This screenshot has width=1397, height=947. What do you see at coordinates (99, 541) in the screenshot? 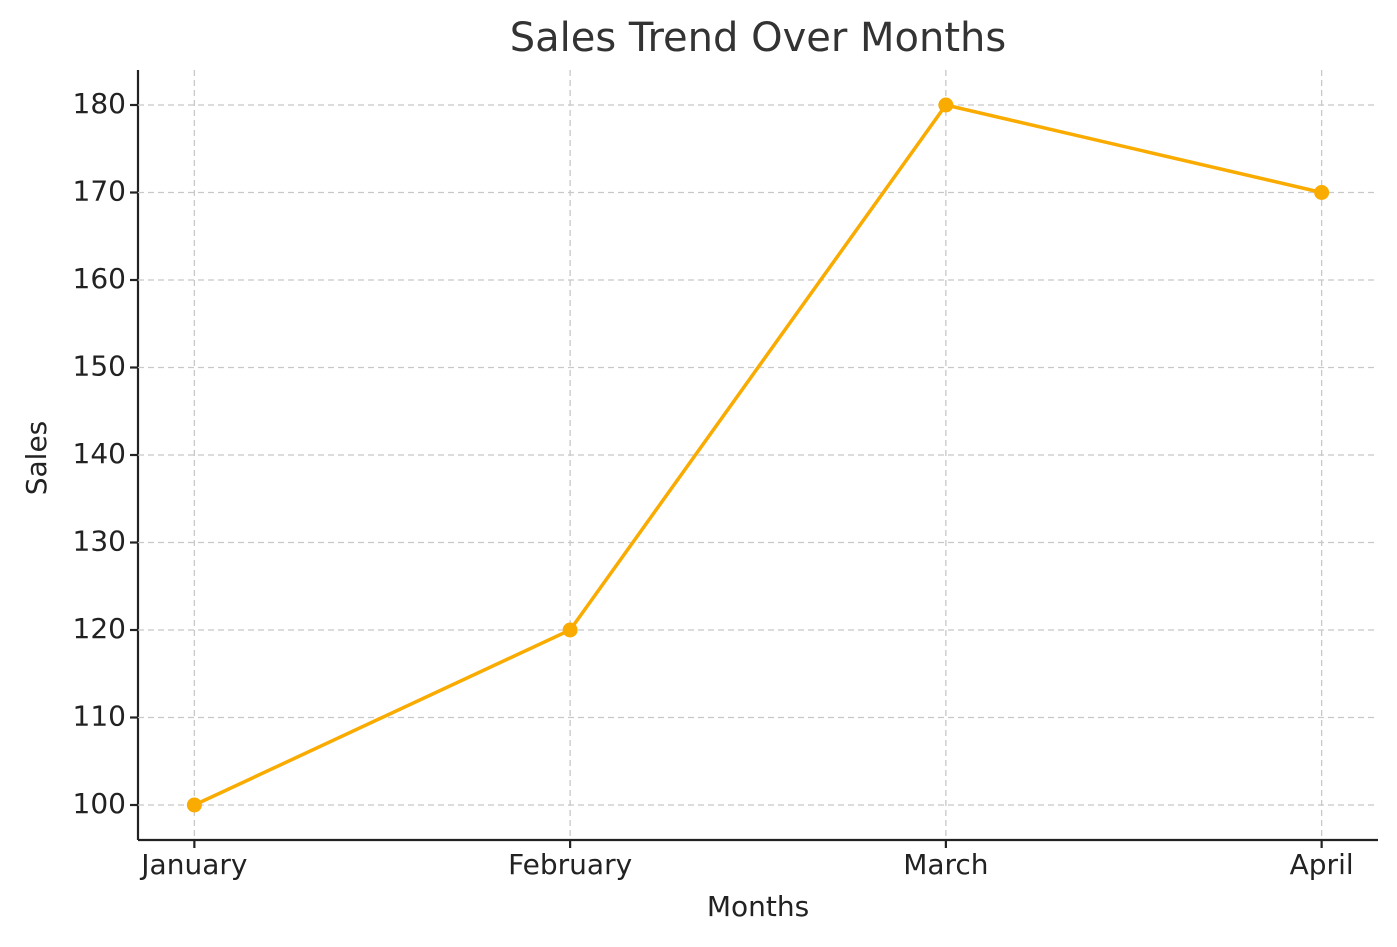
I see `y-tick-label: 130` at bounding box center [99, 541].